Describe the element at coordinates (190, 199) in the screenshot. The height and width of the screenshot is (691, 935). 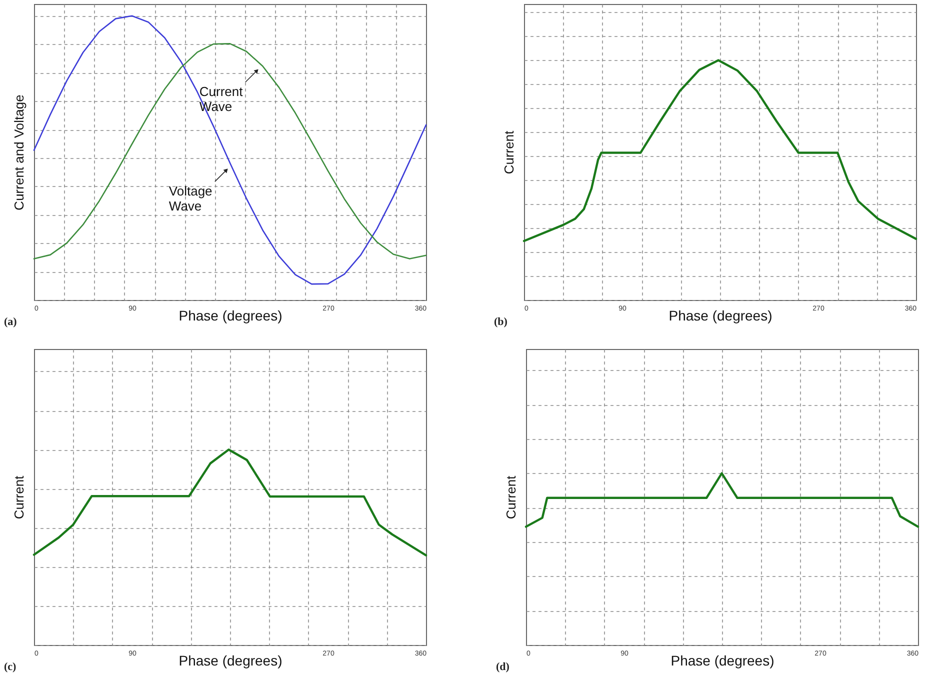
I see `annotation: Voltage Wave` at that location.